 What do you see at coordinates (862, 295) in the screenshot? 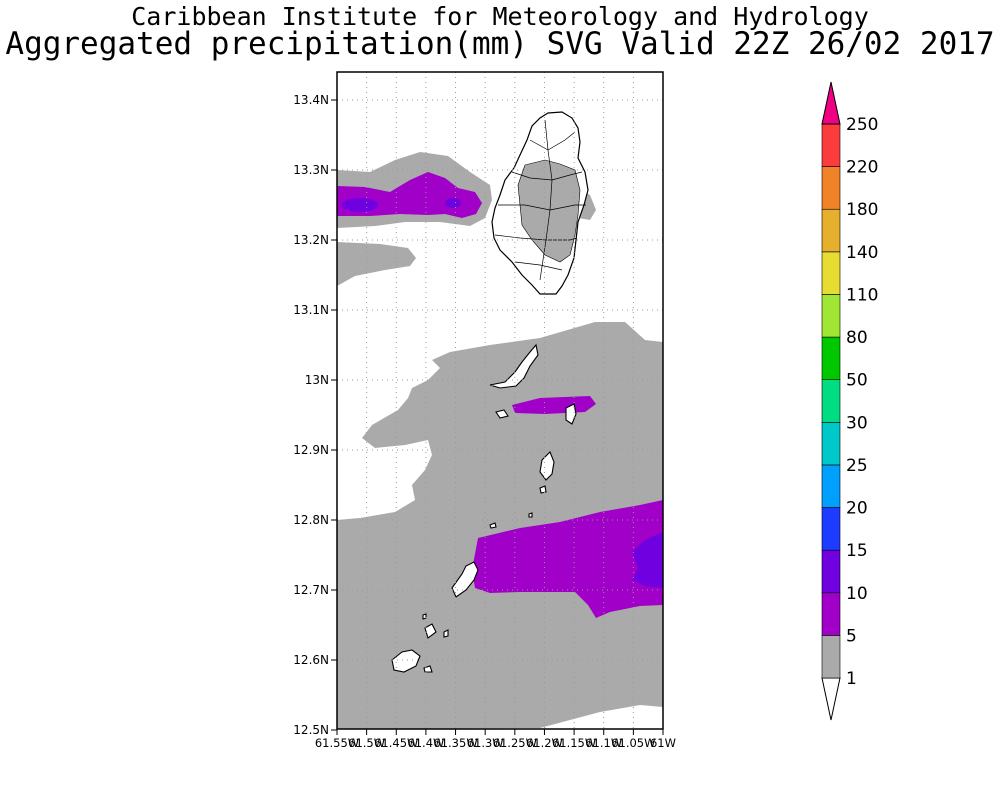
I see `colorbar-label: 110` at bounding box center [862, 295].